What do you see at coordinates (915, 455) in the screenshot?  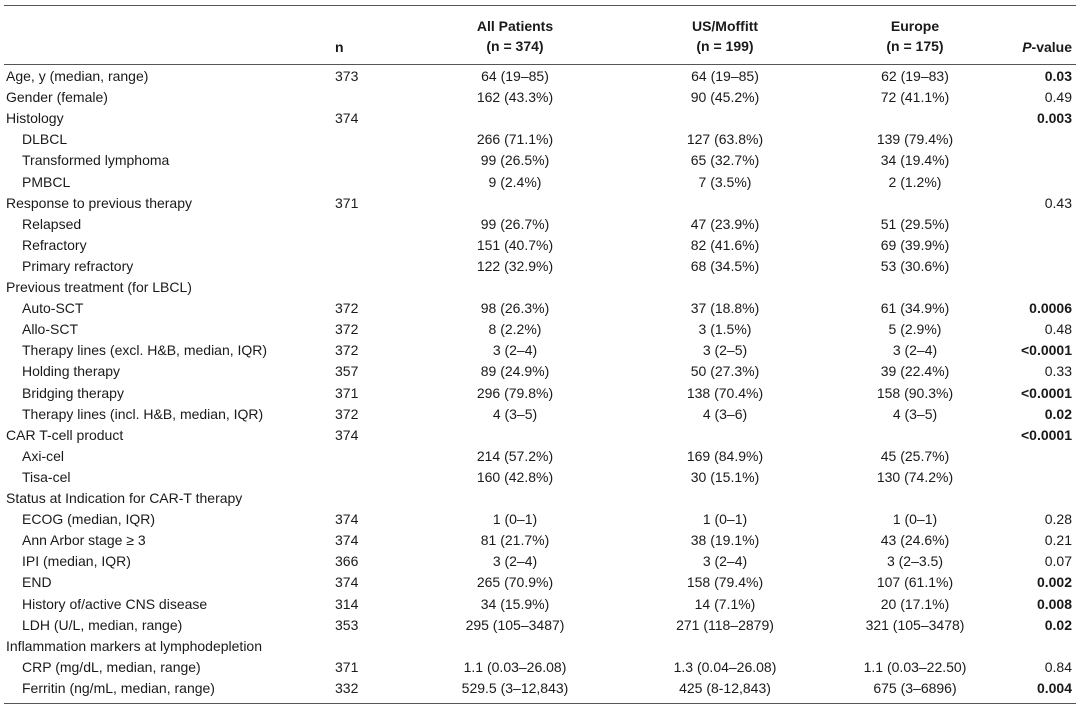 I see `cell-europe: 45 (25.7%)` at bounding box center [915, 455].